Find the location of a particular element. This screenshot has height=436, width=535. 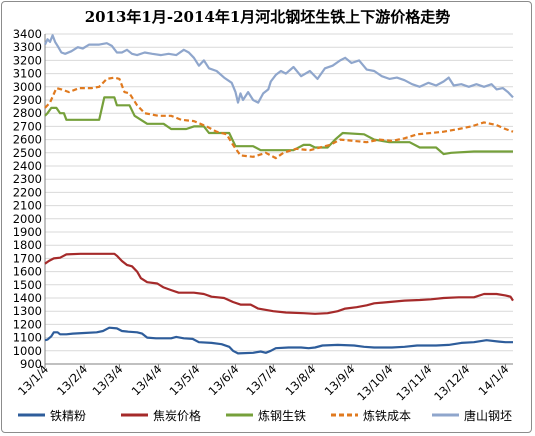

legend-label: 焦炭价格 is located at coordinates (177, 415).